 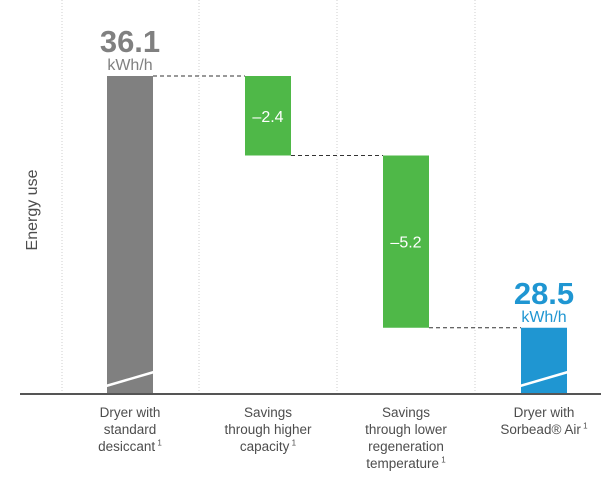 I want to click on total-value-label: 28.5, so click(x=544, y=293).